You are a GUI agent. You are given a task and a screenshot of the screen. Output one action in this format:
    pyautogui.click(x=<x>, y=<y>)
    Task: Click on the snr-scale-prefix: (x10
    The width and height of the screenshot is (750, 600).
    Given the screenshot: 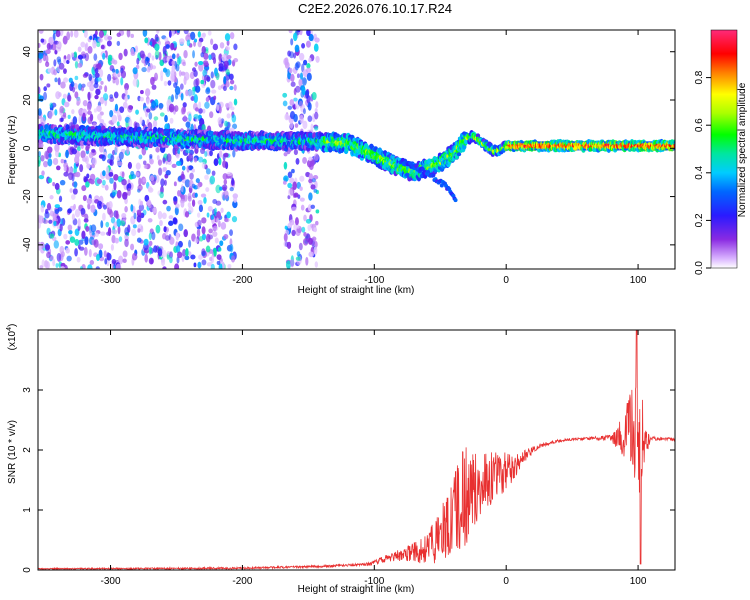 What is the action you would take?
    pyautogui.click(x=12, y=340)
    